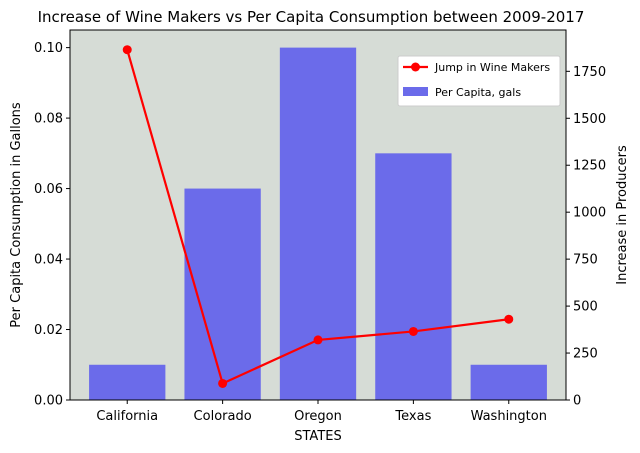 Image resolution: width=640 pixels, height=453 pixels. Describe the element at coordinates (48, 48) in the screenshot. I see `y-left-tick-label: 0.10` at that location.